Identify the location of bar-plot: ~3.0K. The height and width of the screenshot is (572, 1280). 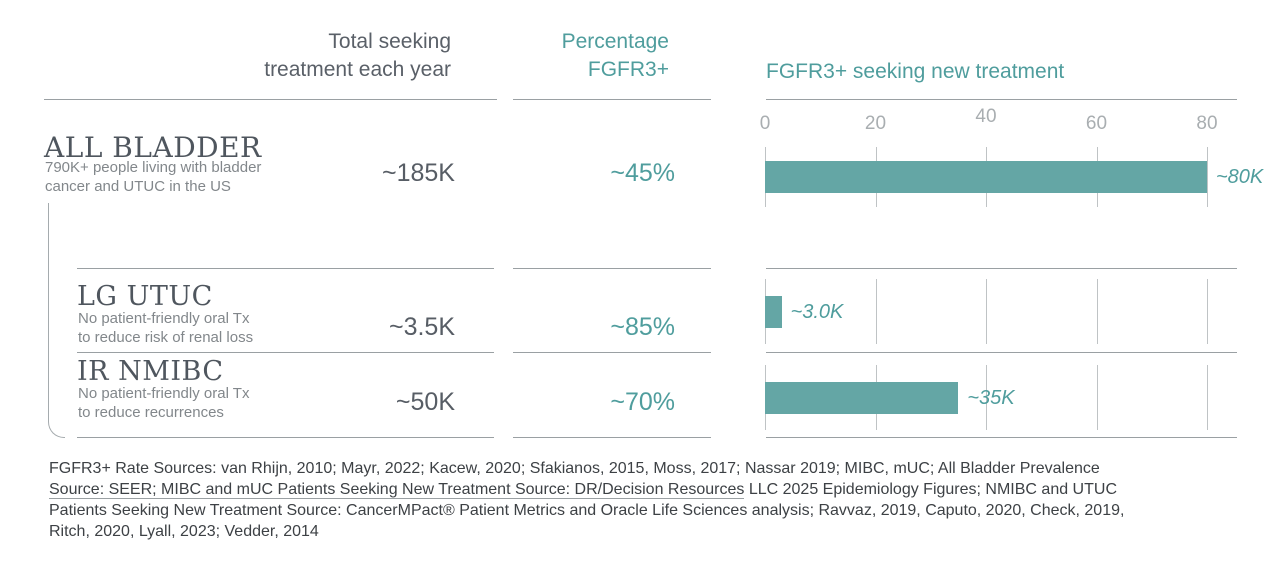
(986, 311).